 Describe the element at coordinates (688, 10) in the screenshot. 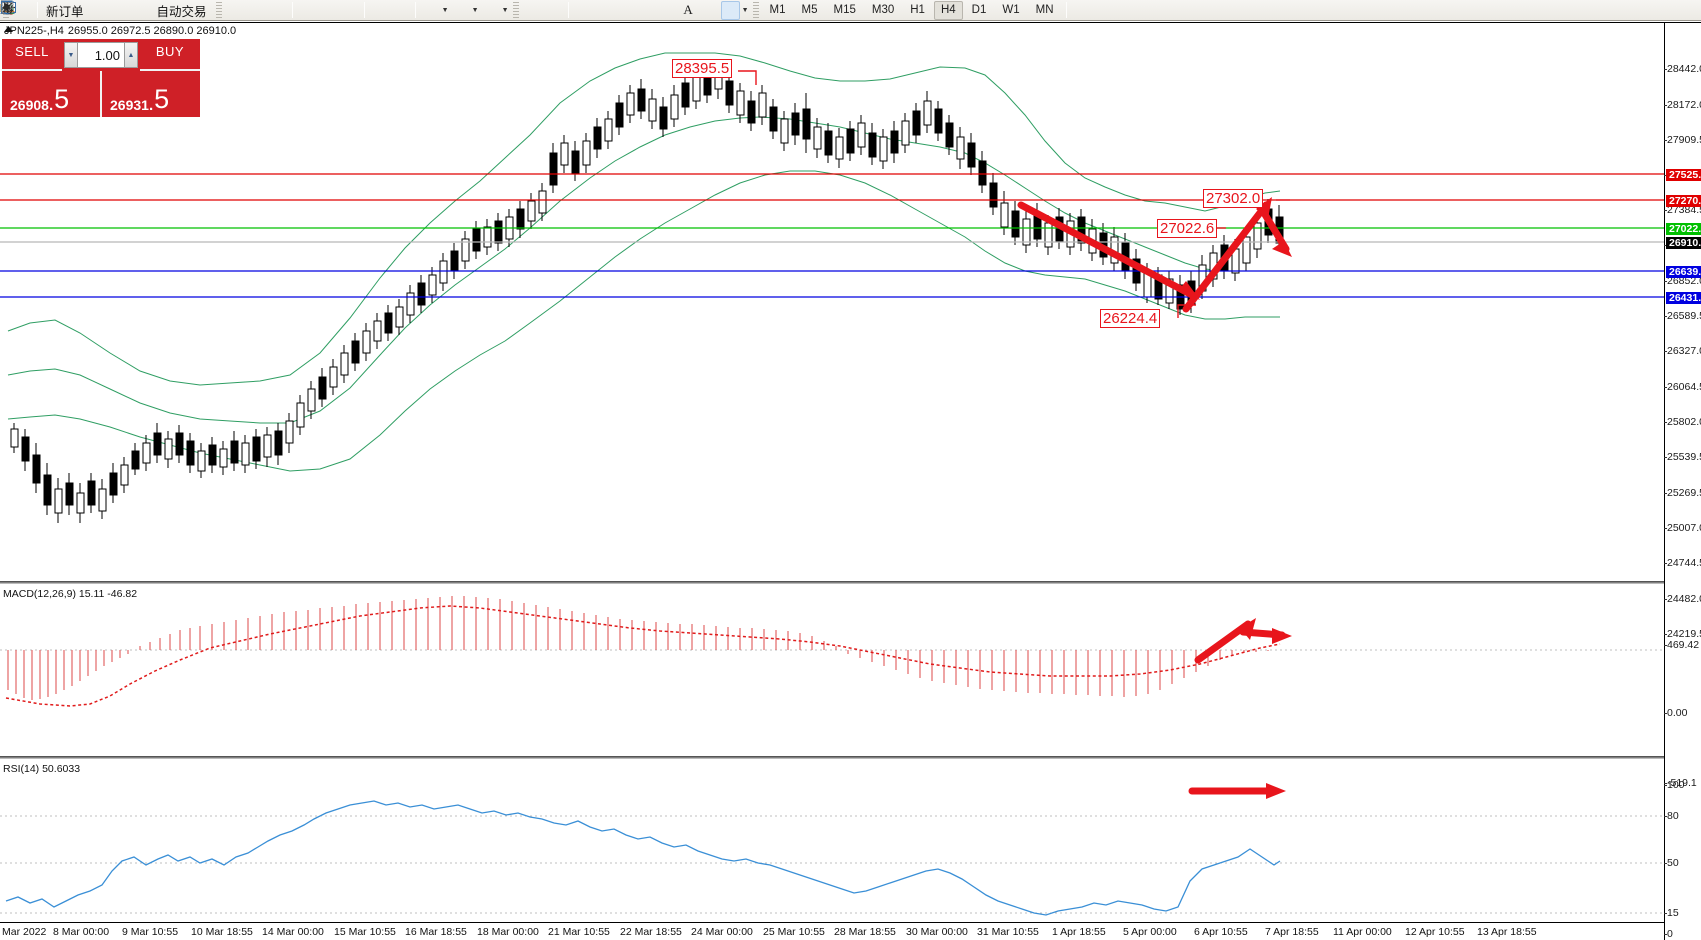

I see `text-button: A` at that location.